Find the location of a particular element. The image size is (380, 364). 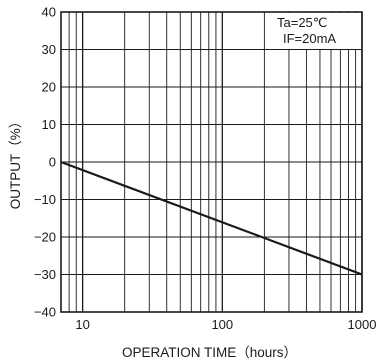

x-tick-labels: 10 100 1000 is located at coordinates (225, 324).